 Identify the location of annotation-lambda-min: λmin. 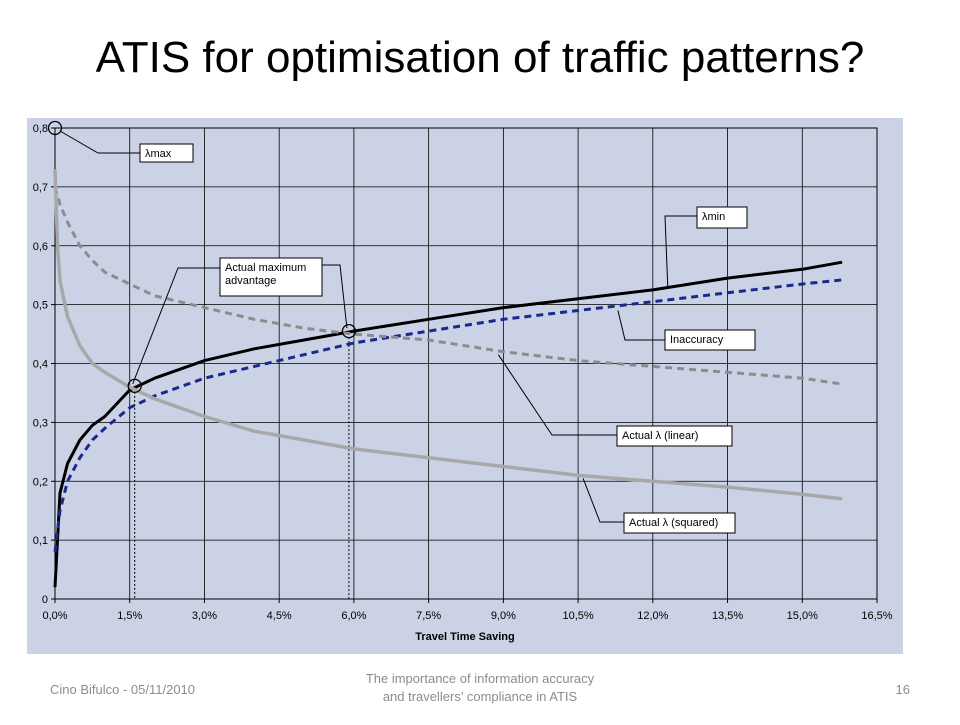
(722, 217).